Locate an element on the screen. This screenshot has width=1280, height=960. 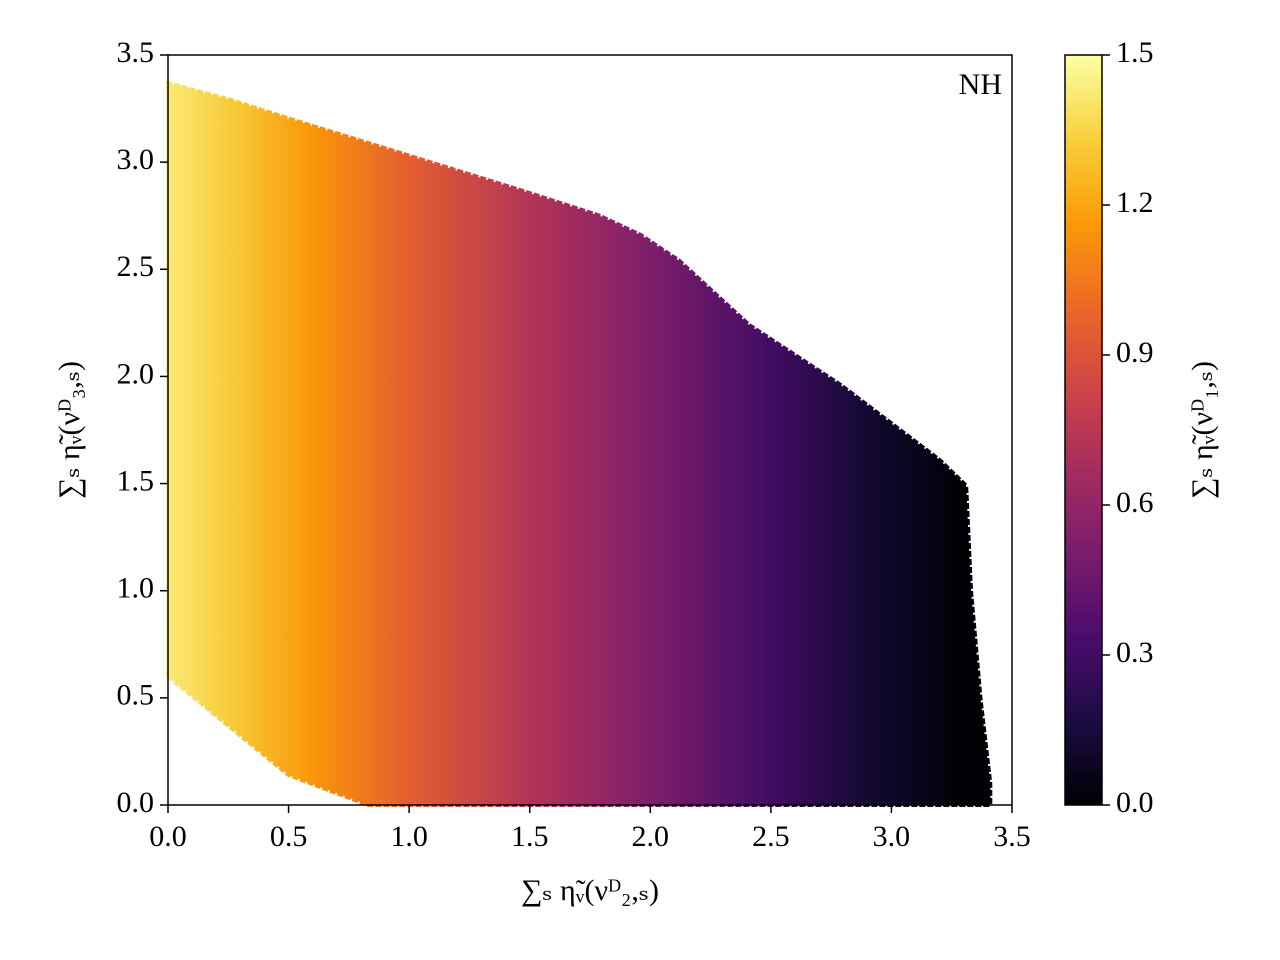
x-tick-label: 3.0 is located at coordinates (892, 836).